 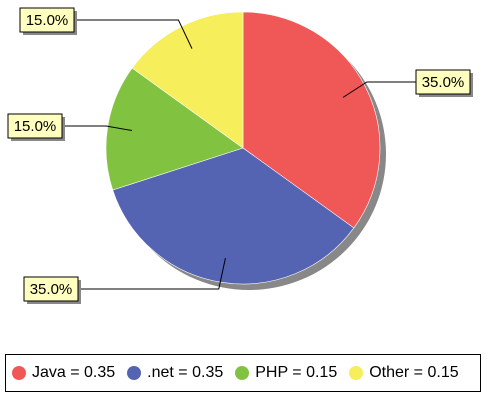 I want to click on legend-item-other: Other = 0.15, so click(x=404, y=373).